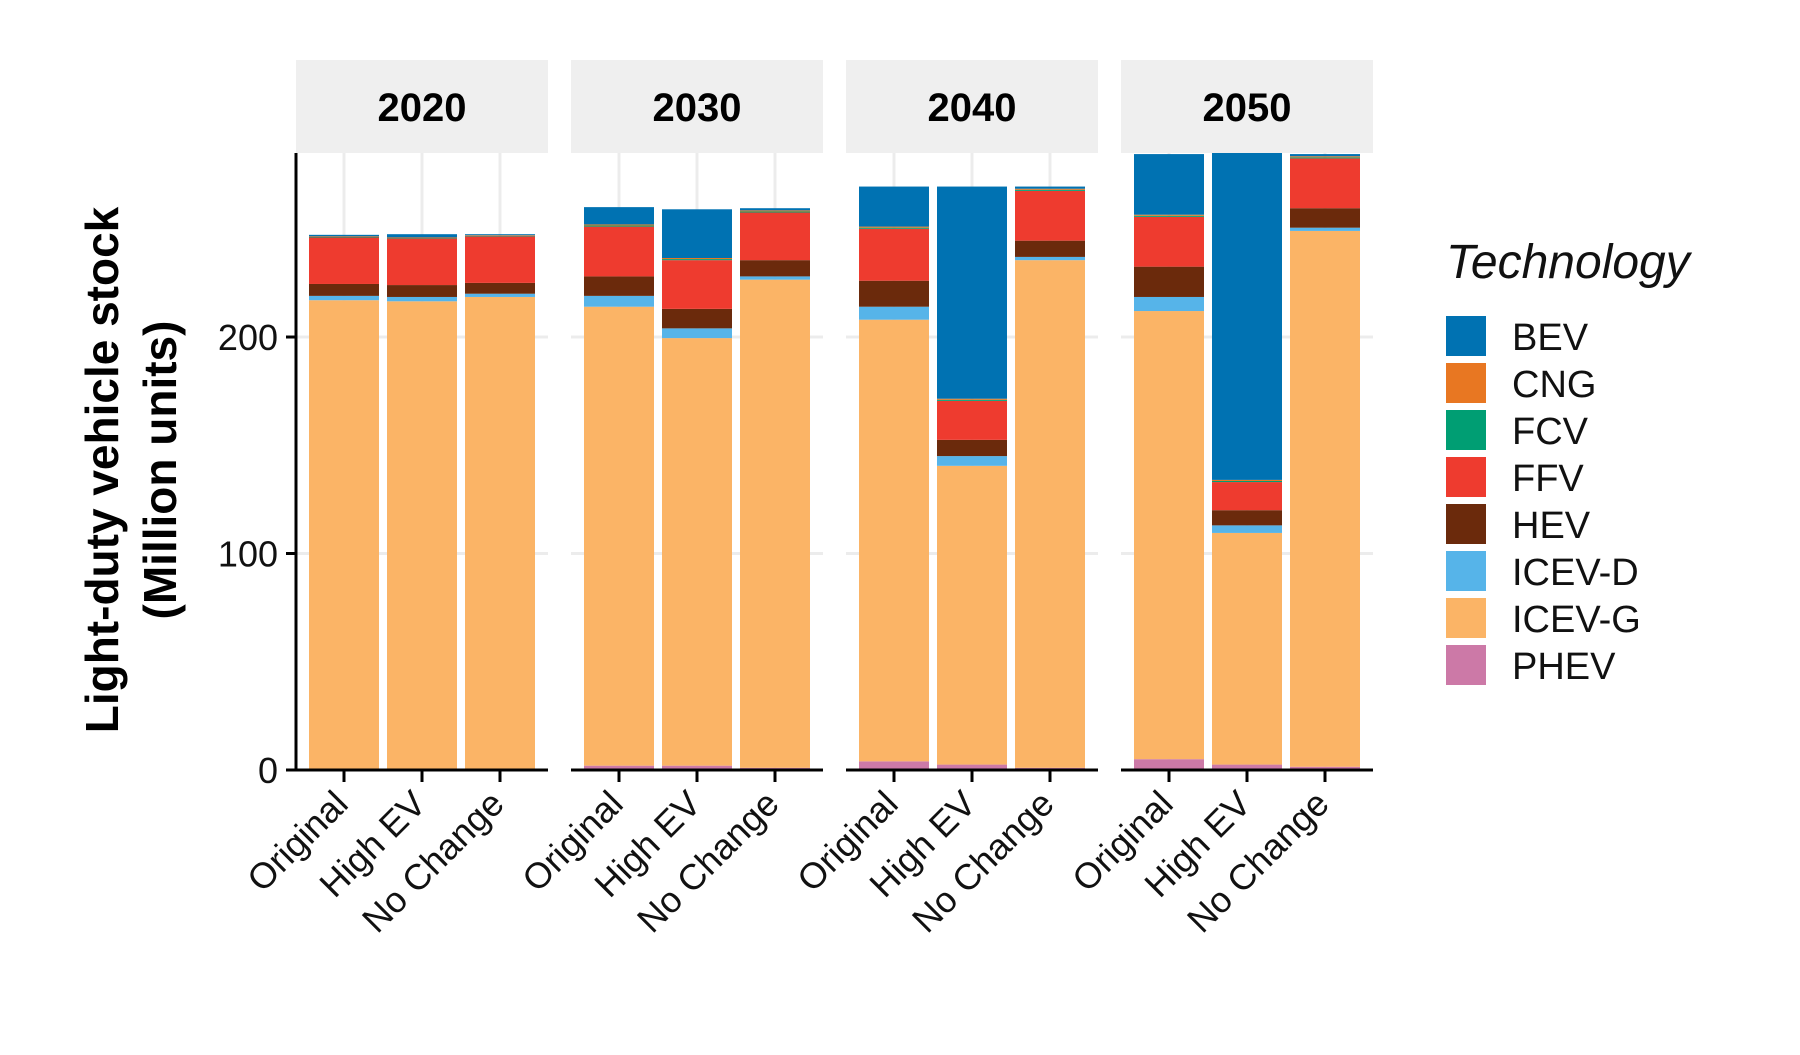 This screenshot has height=1055, width=1800. I want to click on bar-stack-2030-high-ev, so click(697, 489).